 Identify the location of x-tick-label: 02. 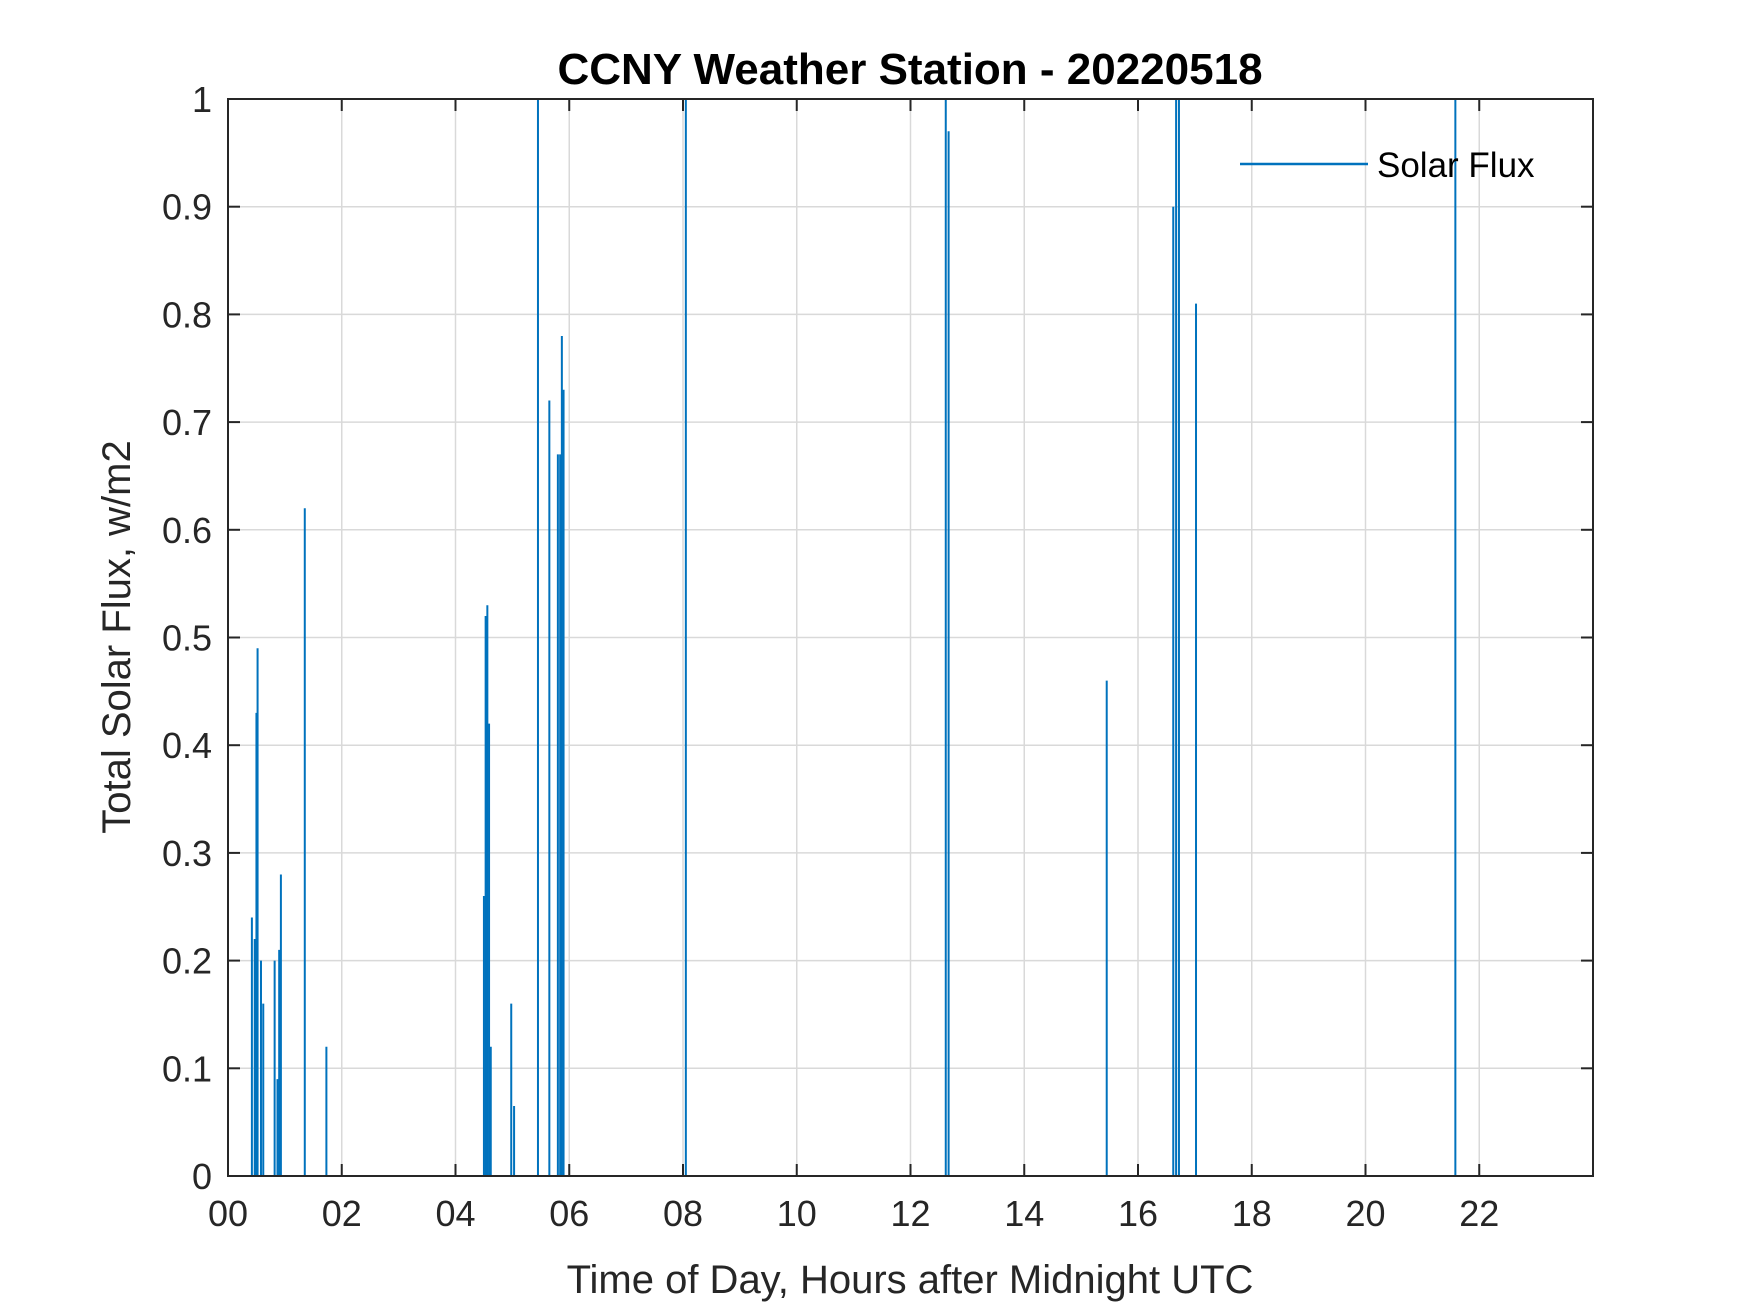
(342, 1213).